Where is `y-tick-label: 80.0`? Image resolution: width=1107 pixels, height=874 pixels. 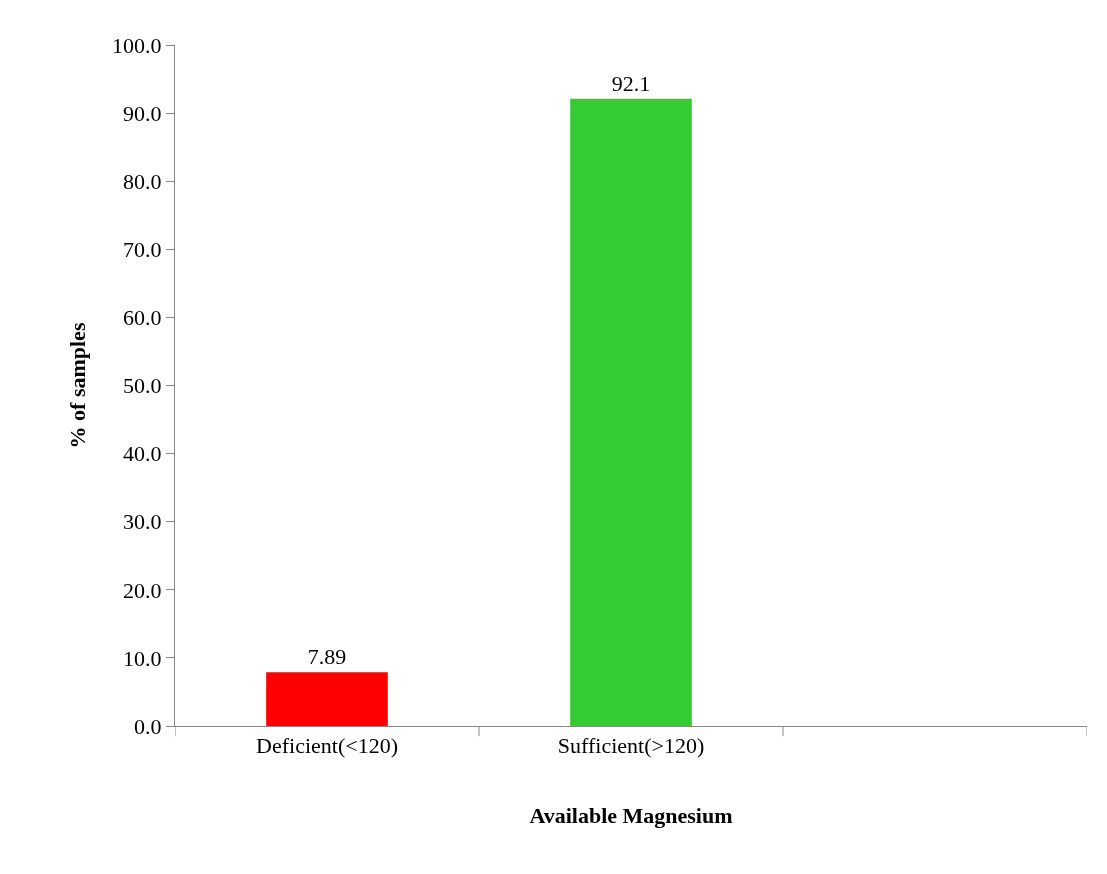
y-tick-label: 80.0 is located at coordinates (142, 181).